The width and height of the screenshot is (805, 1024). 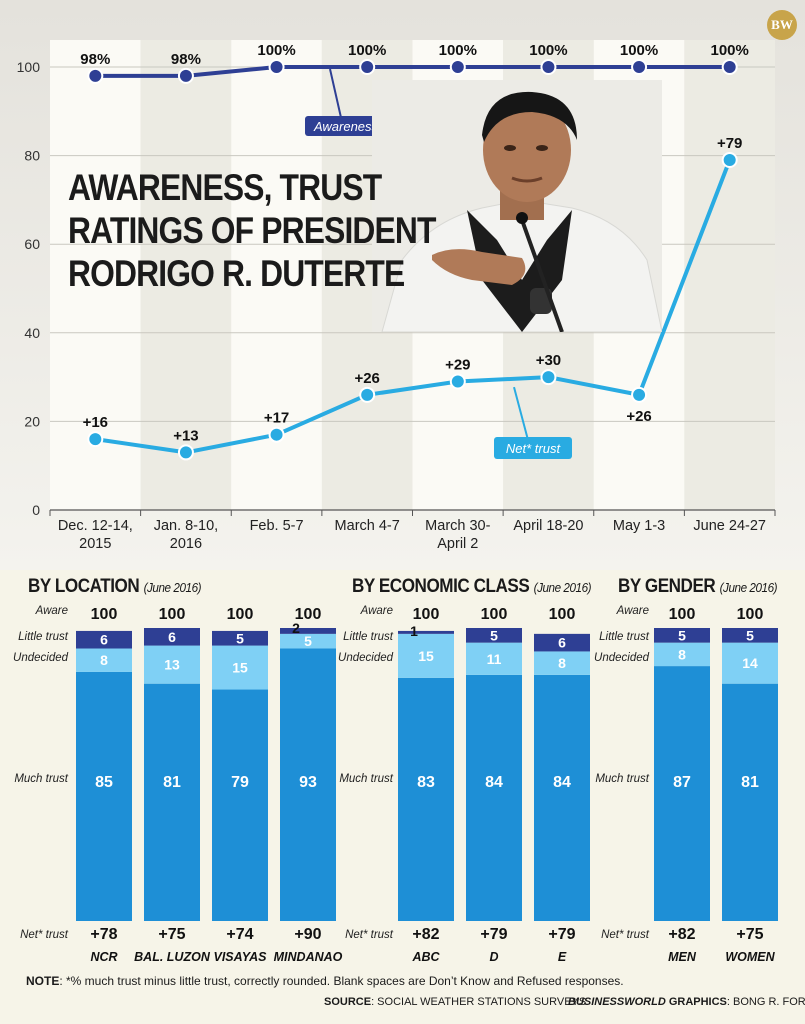 I want to click on data-label: +26, so click(x=638, y=416).